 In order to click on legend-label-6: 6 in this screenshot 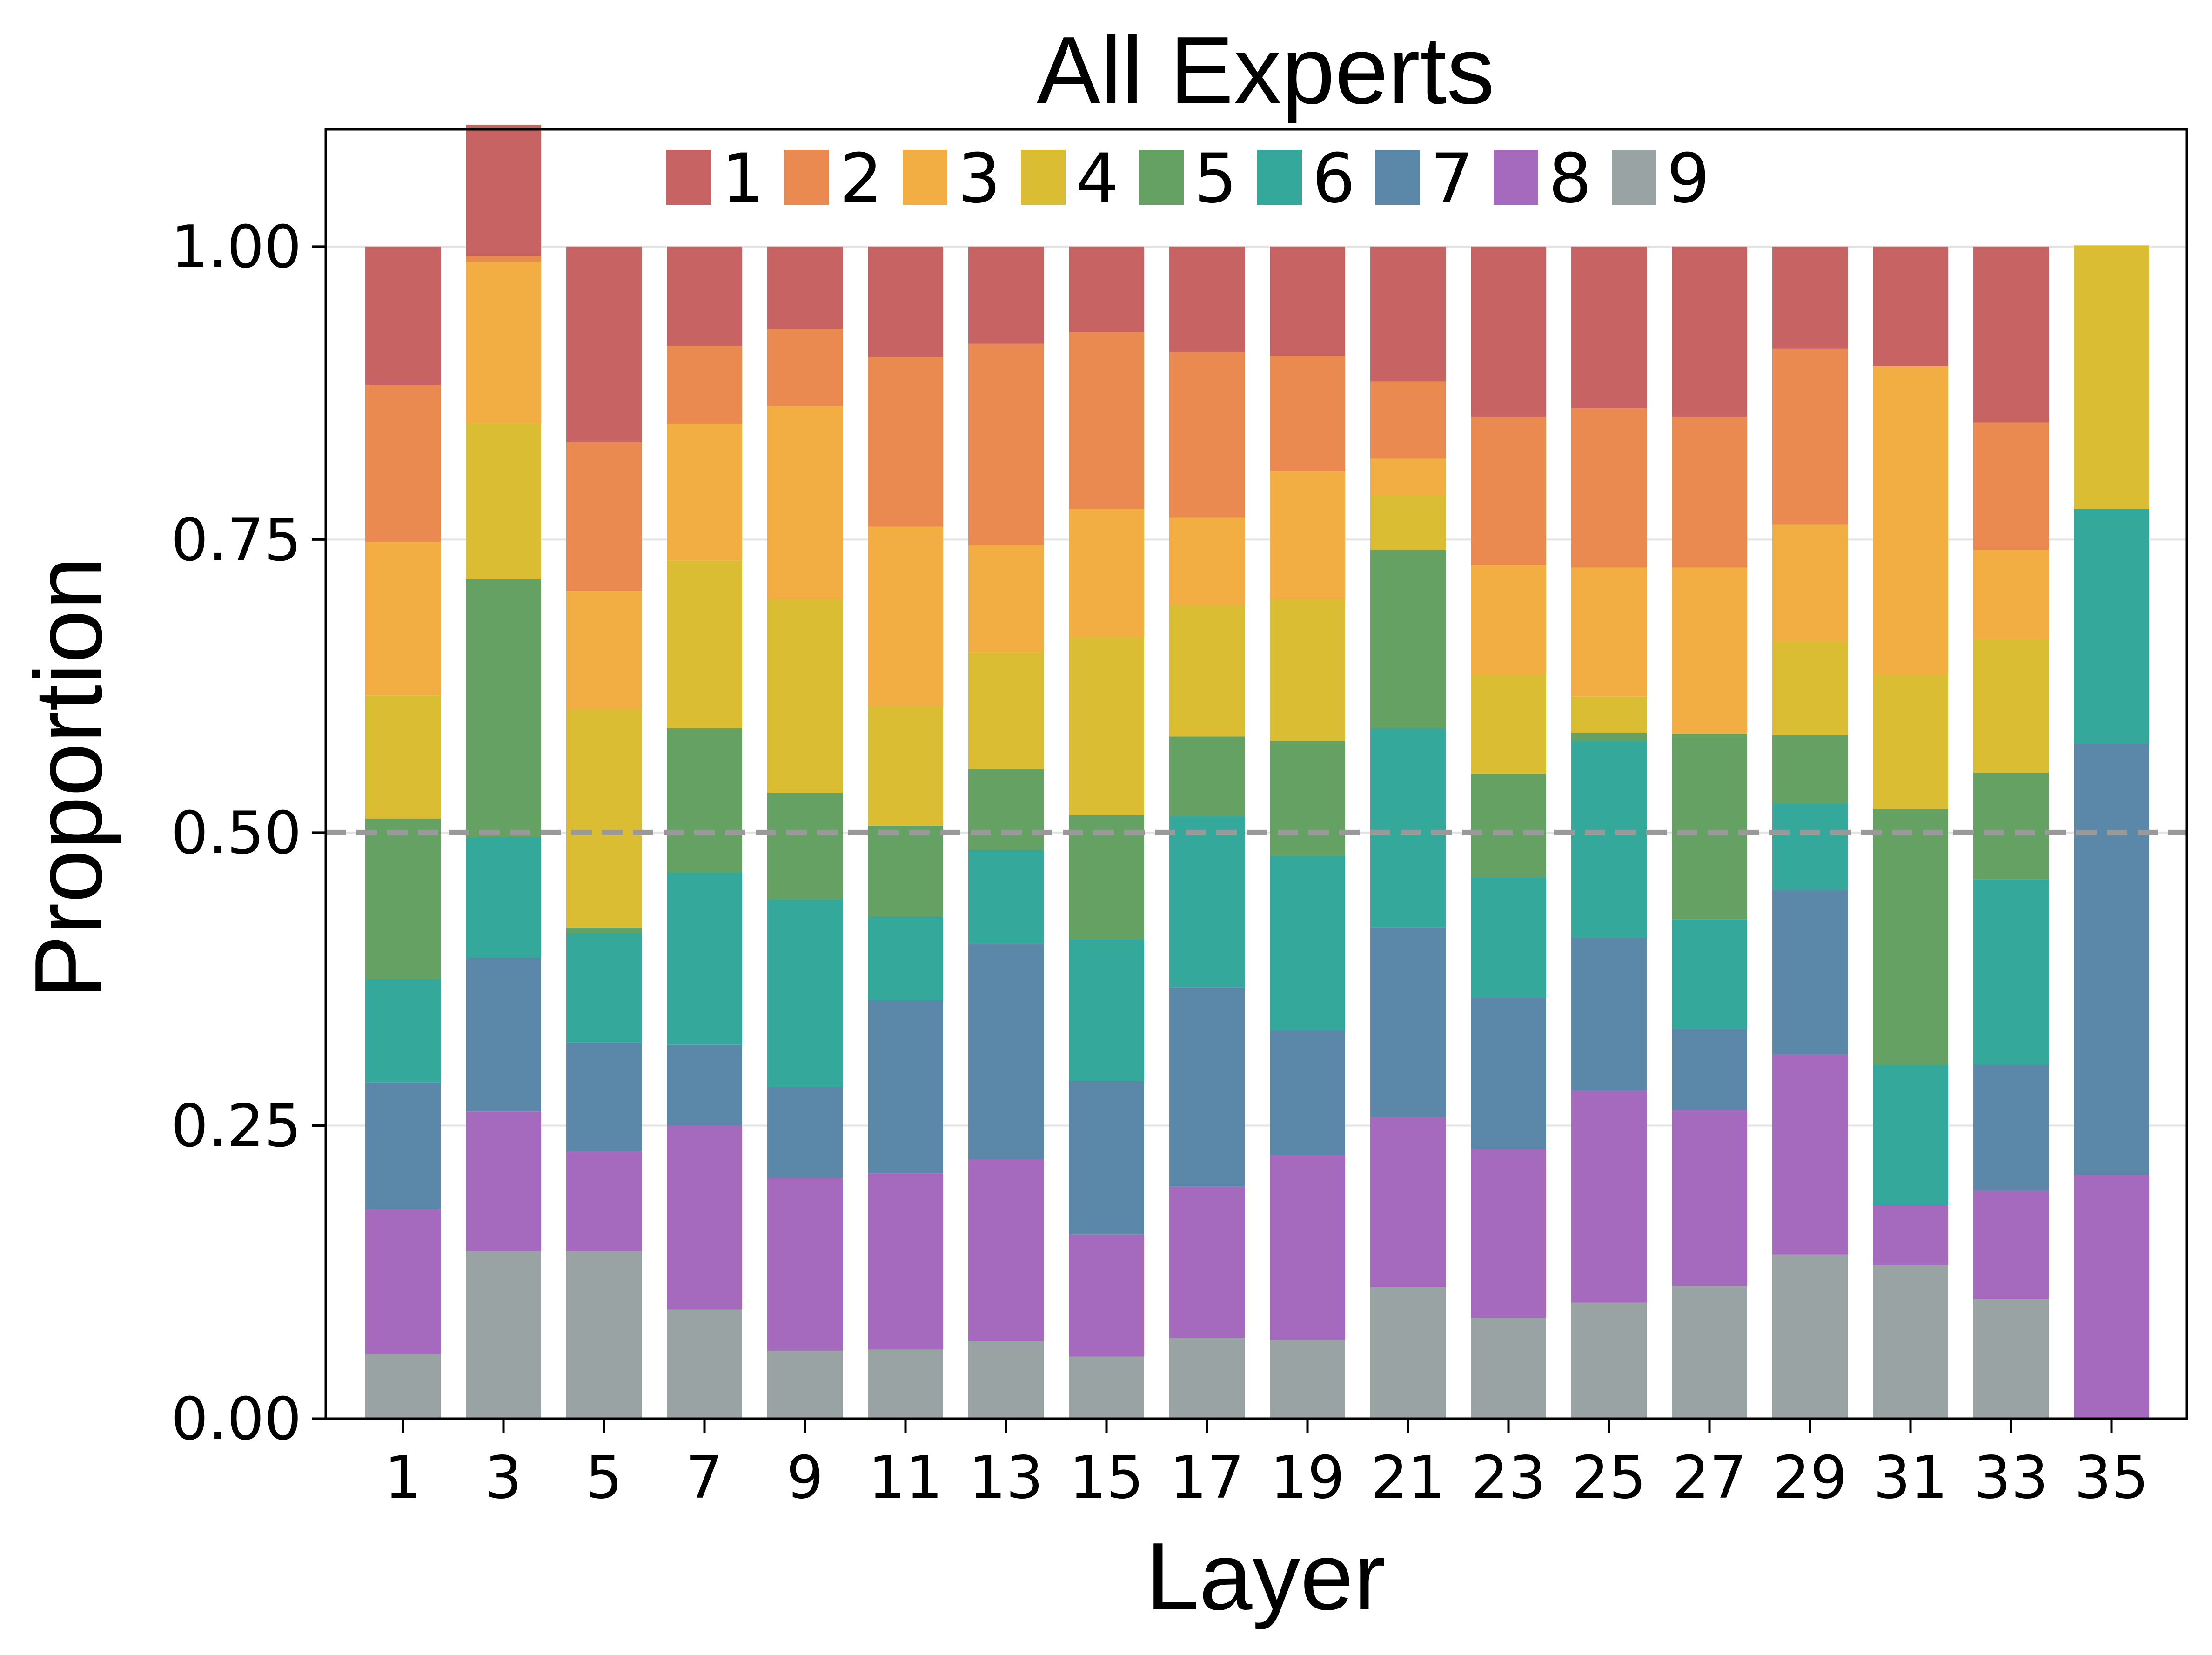, I will do `click(1333, 178)`.